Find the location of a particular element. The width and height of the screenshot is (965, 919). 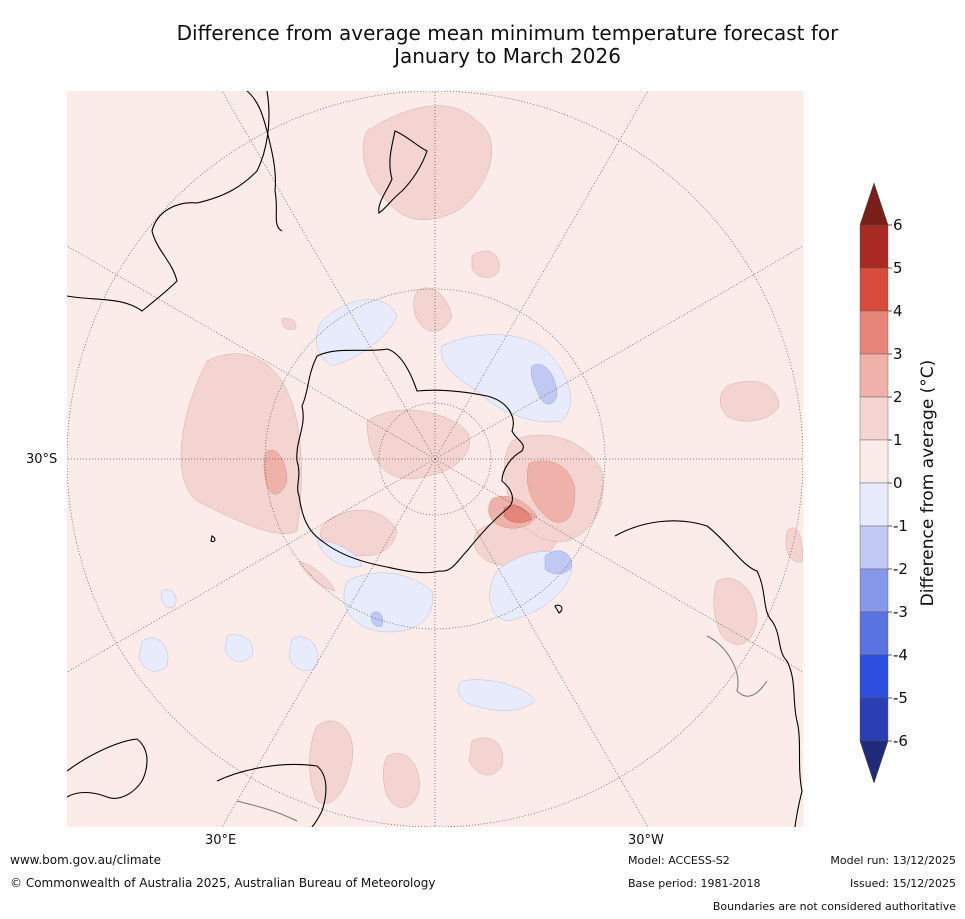

latitude-ring is located at coordinates (435, 459).